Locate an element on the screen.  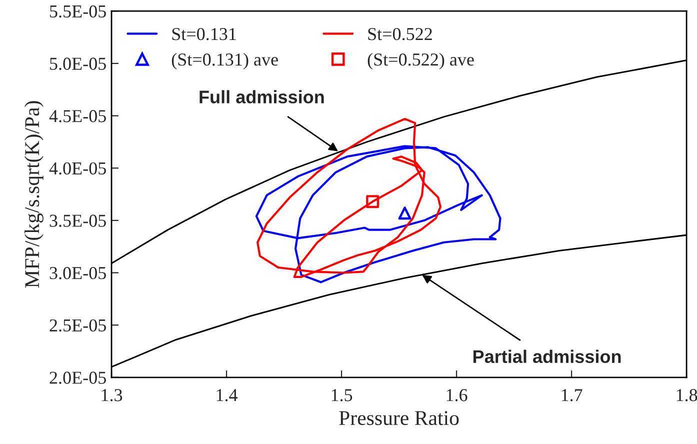
x-axis-title: Pressure Ratio is located at coordinates (399, 418).